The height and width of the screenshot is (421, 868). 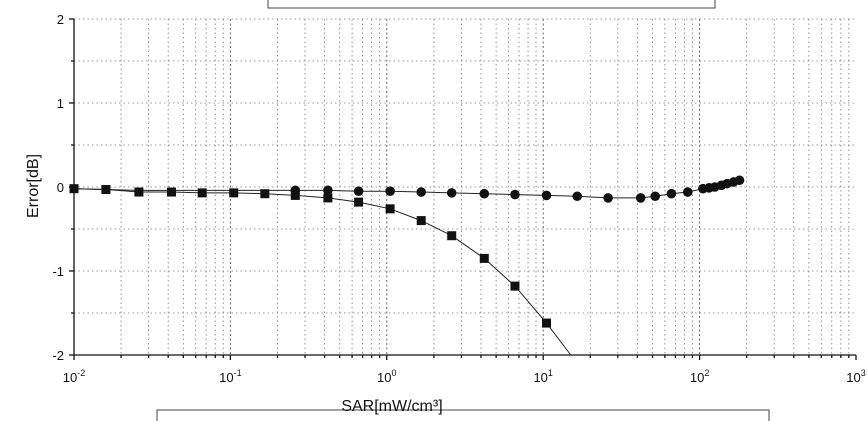 What do you see at coordinates (463, 415) in the screenshot?
I see `bottom-legend-box` at bounding box center [463, 415].